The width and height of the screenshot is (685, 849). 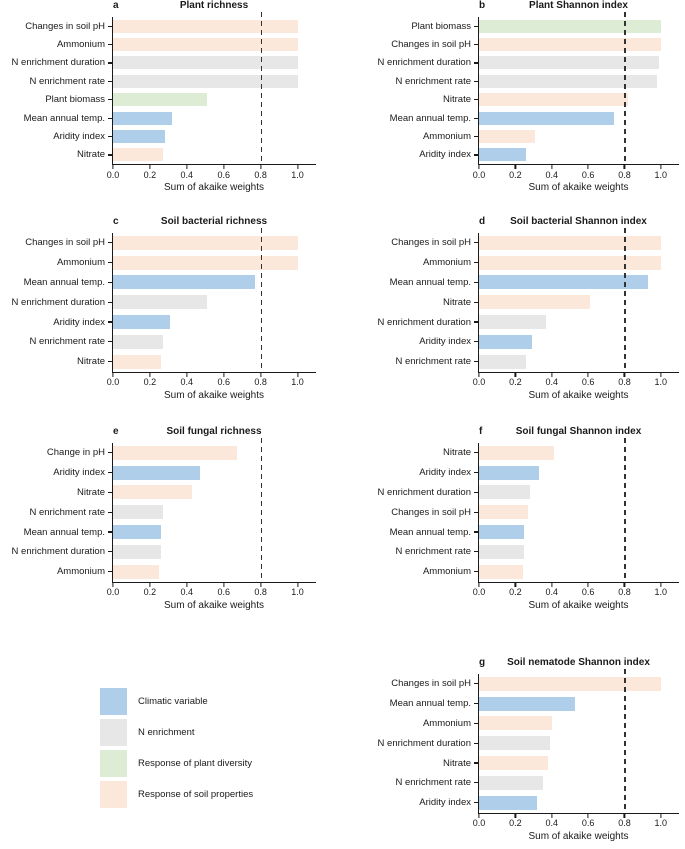 What do you see at coordinates (138, 341) in the screenshot?
I see `bar-n-enrichment-rate` at bounding box center [138, 341].